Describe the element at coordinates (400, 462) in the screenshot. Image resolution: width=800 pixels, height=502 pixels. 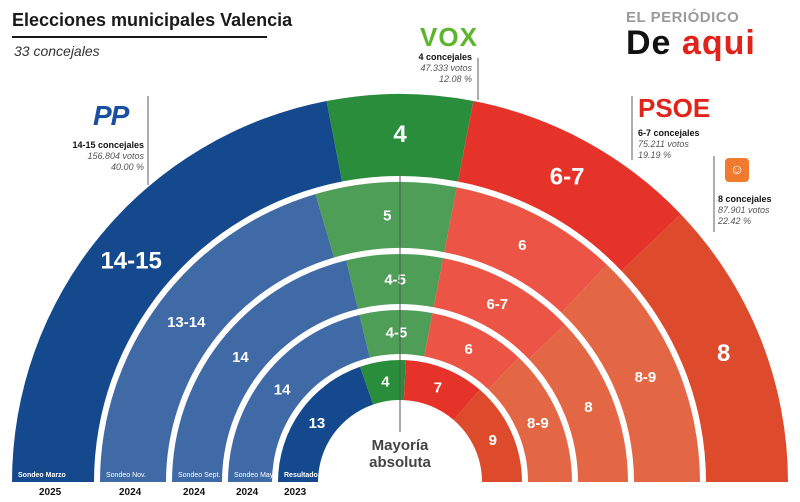
I see `majority-label-line2: absoluta` at that location.